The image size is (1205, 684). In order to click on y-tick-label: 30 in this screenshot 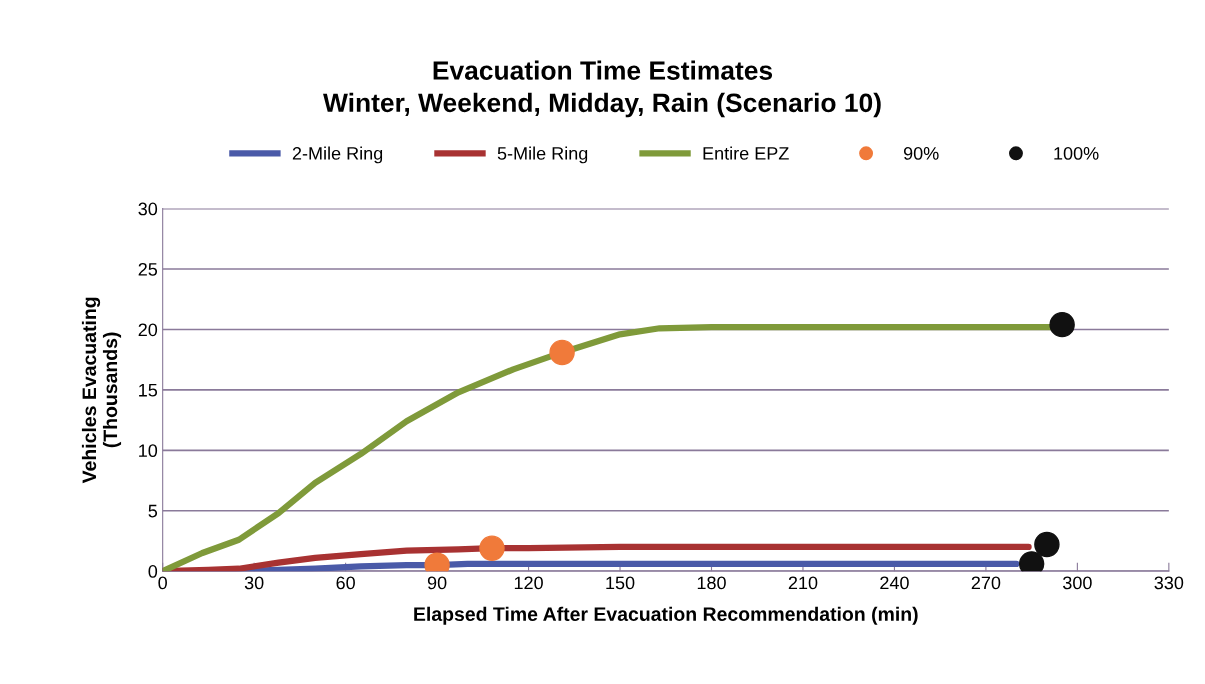, I will do `click(148, 209)`.